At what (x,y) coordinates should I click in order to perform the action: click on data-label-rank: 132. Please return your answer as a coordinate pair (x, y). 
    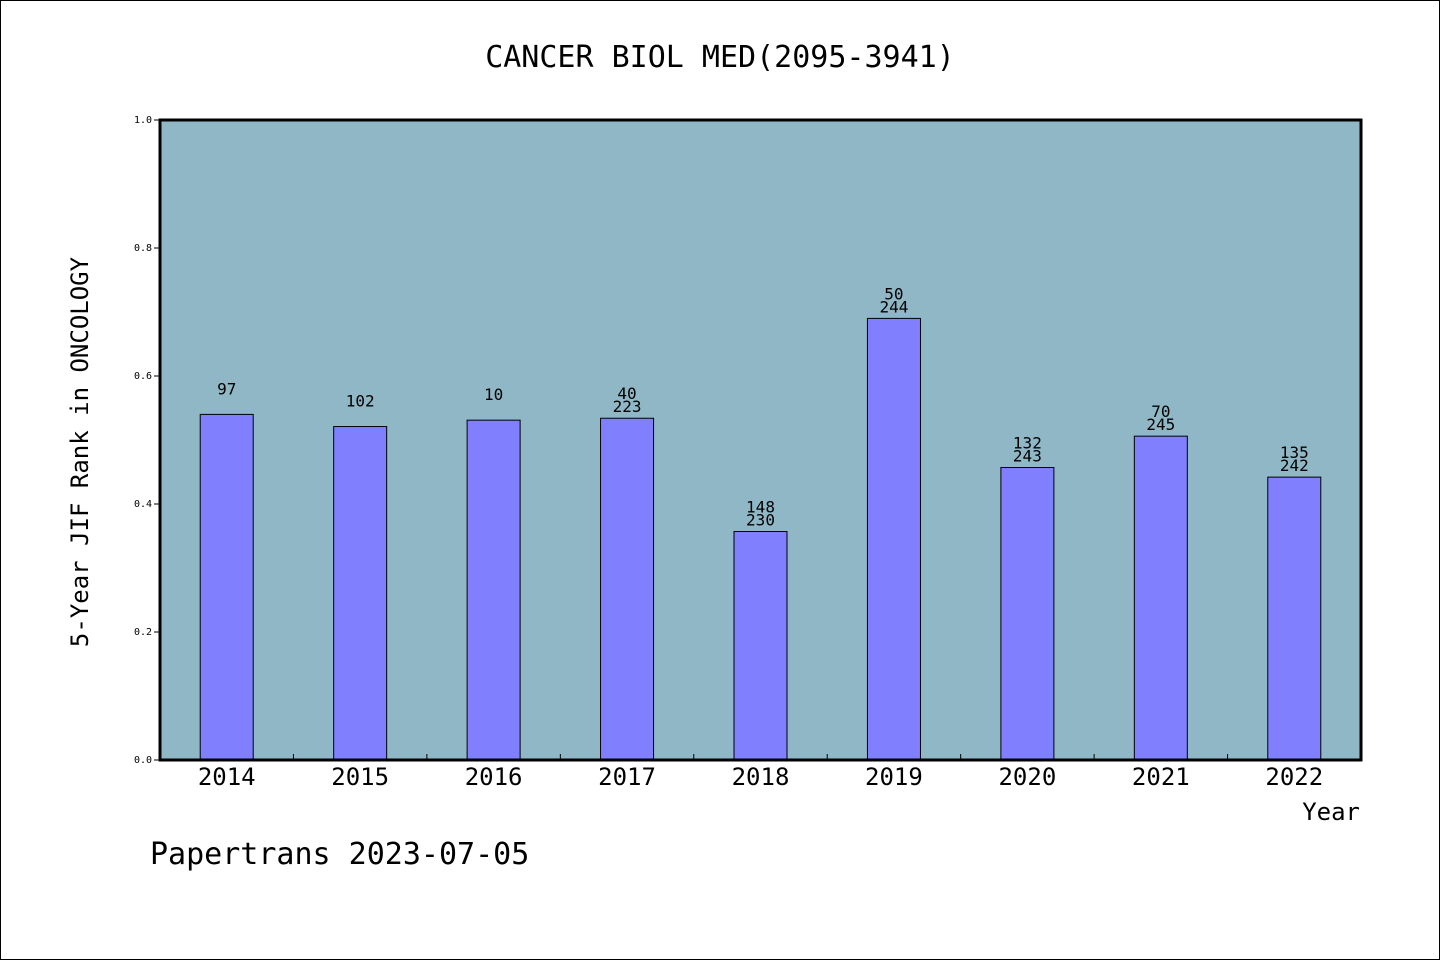
    Looking at the image, I should click on (1027, 443).